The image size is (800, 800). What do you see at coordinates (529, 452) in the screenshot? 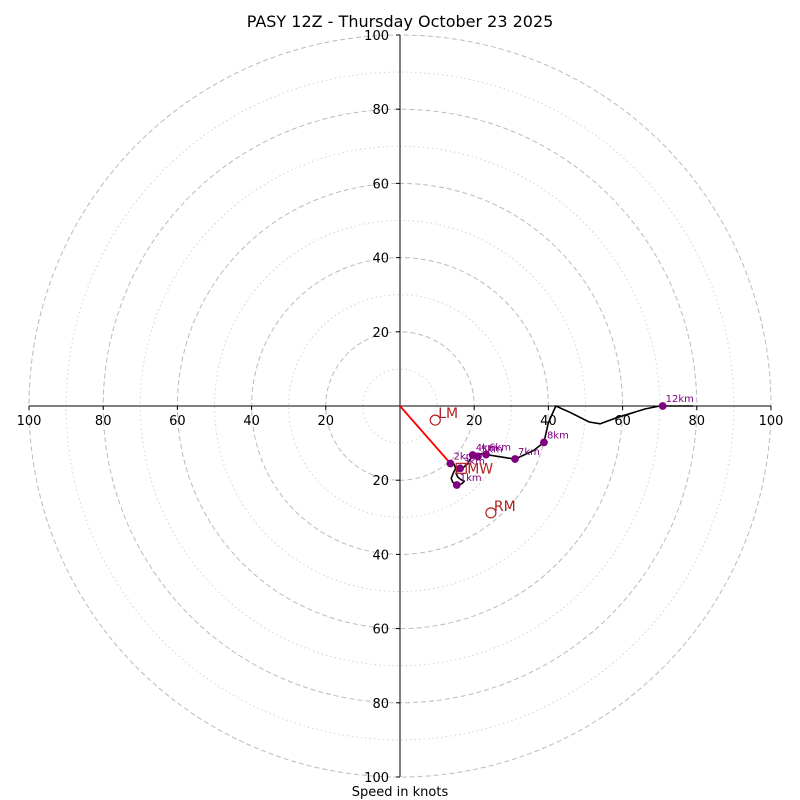
I see `height-label-7km: 7km` at bounding box center [529, 452].